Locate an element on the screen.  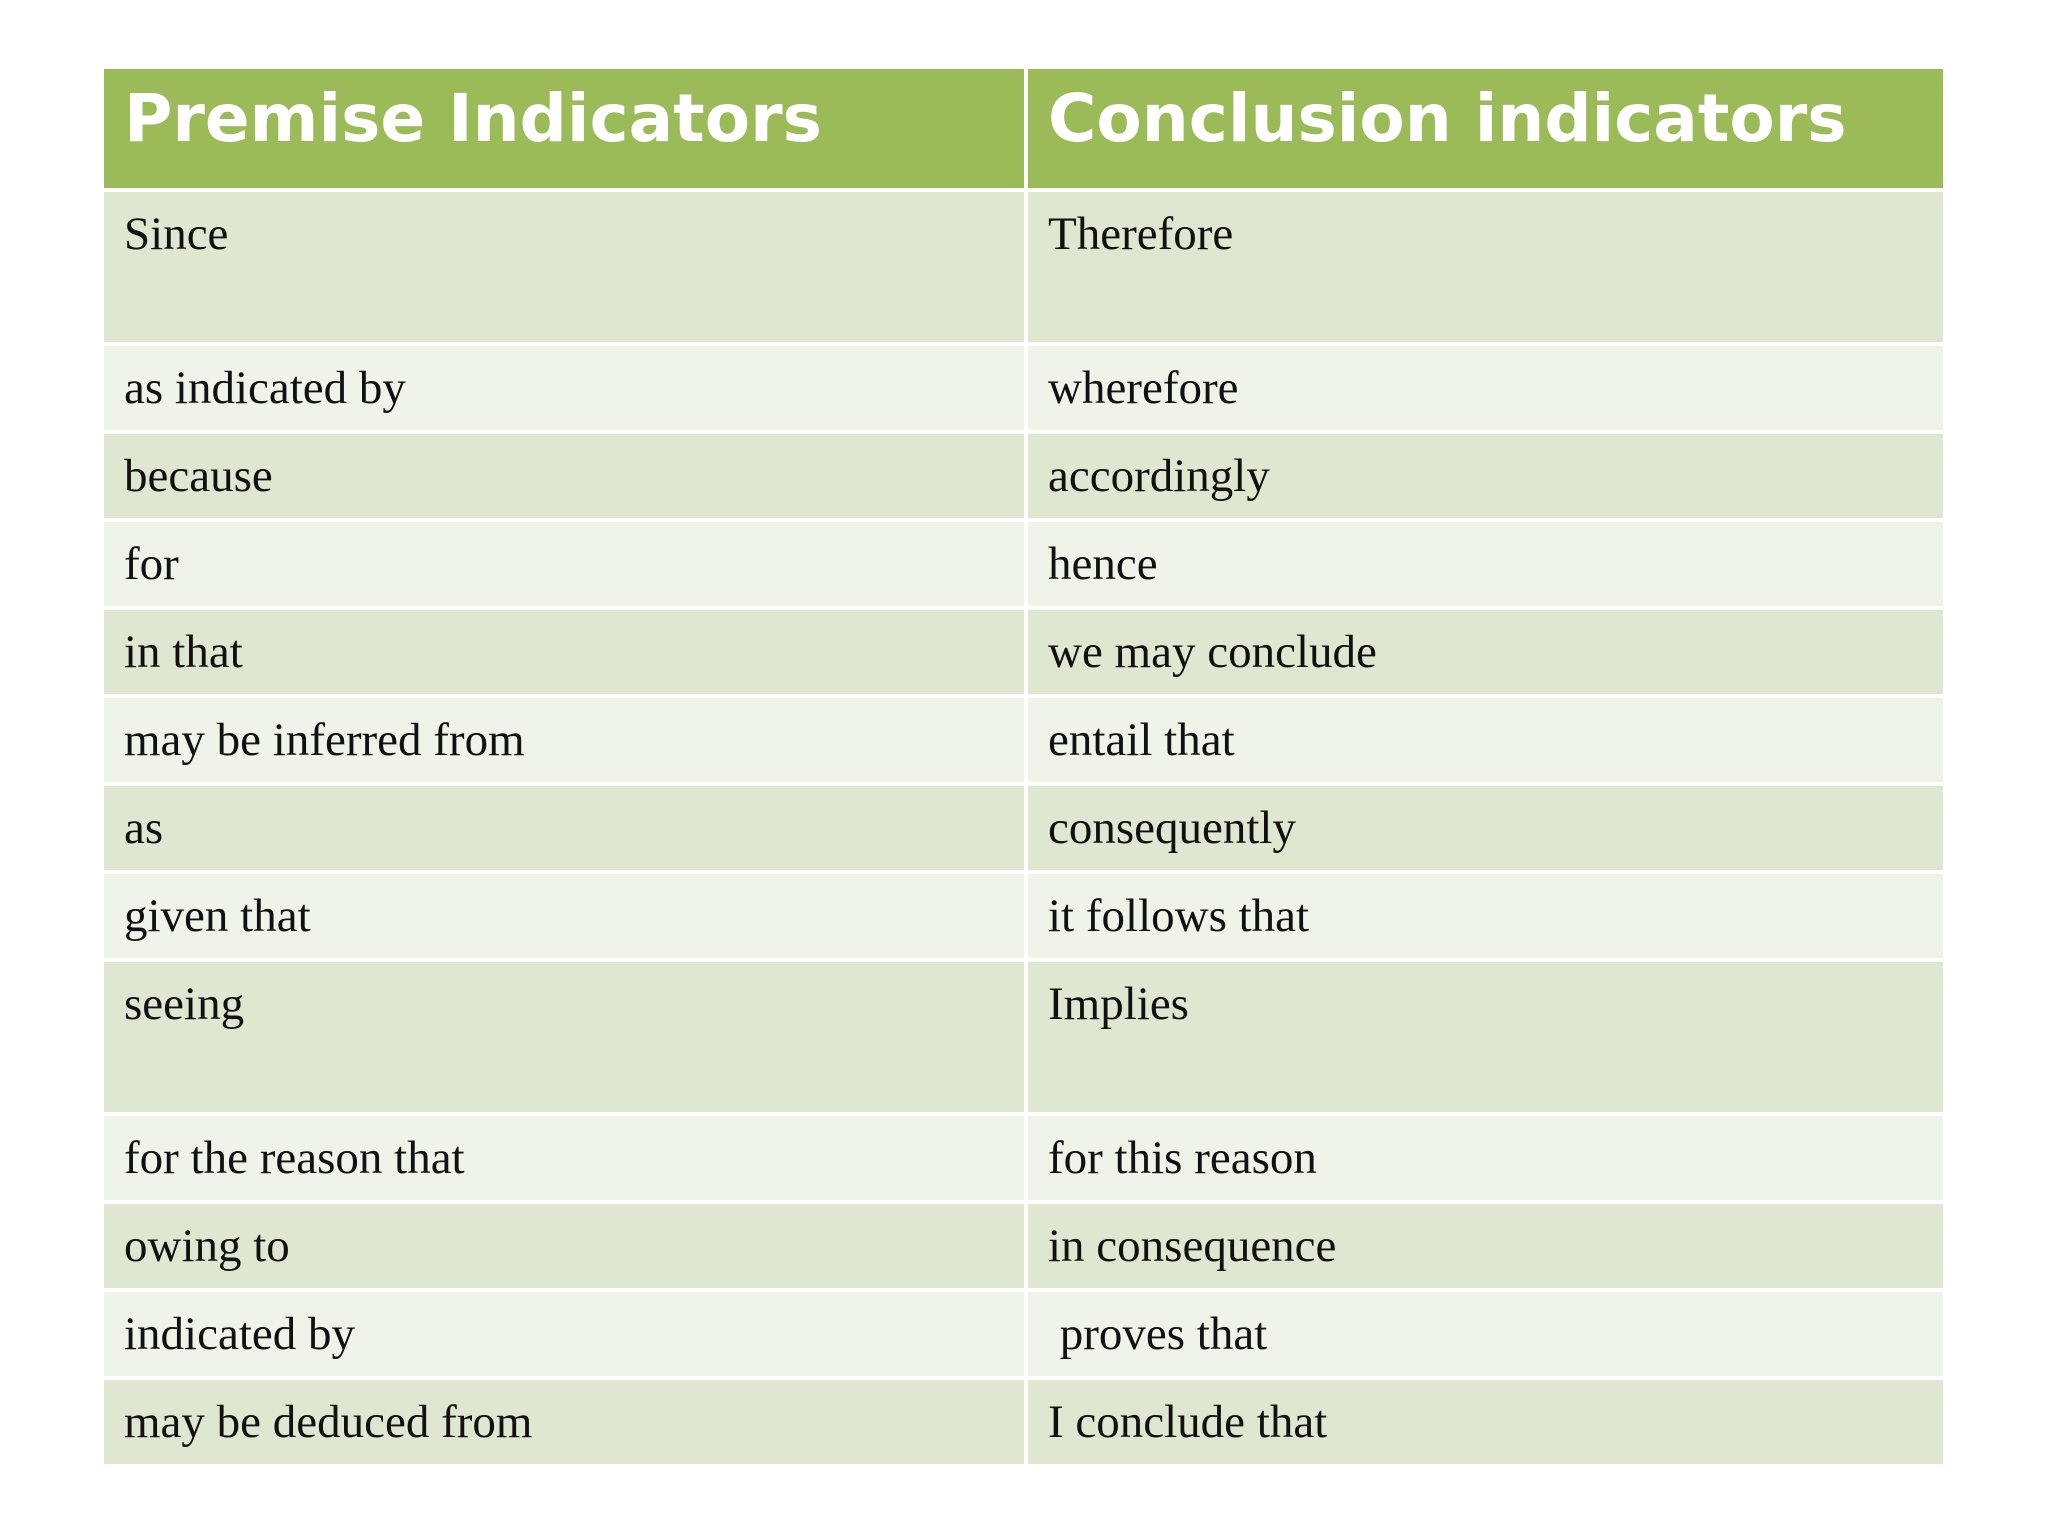
table-cell: it follows that is located at coordinates (1485, 916).